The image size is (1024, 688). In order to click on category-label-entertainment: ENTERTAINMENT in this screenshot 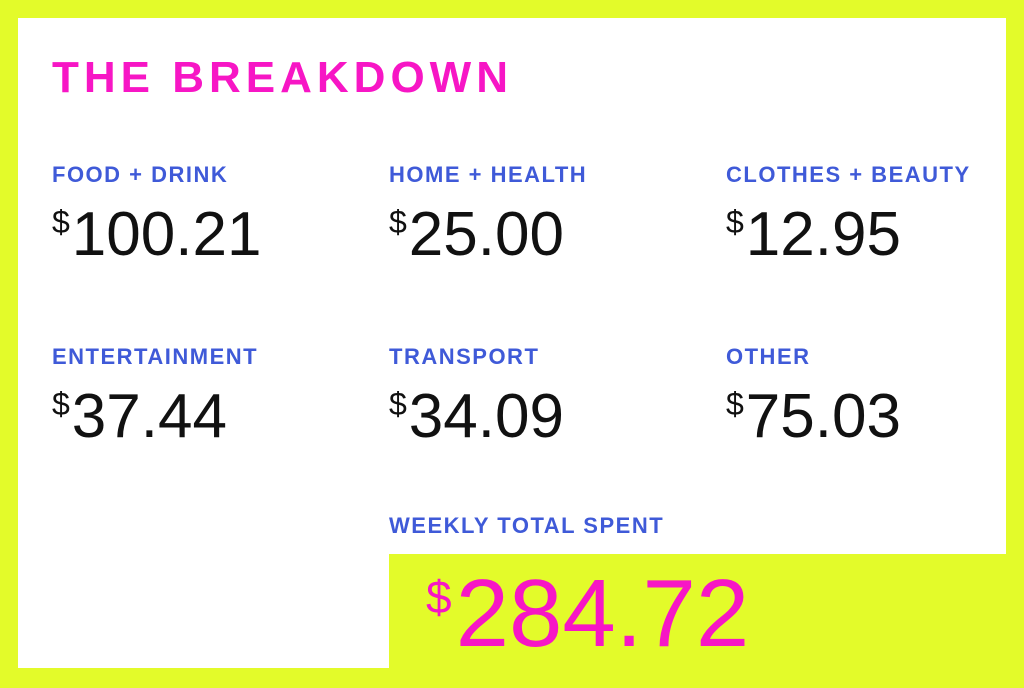, I will do `click(155, 356)`.